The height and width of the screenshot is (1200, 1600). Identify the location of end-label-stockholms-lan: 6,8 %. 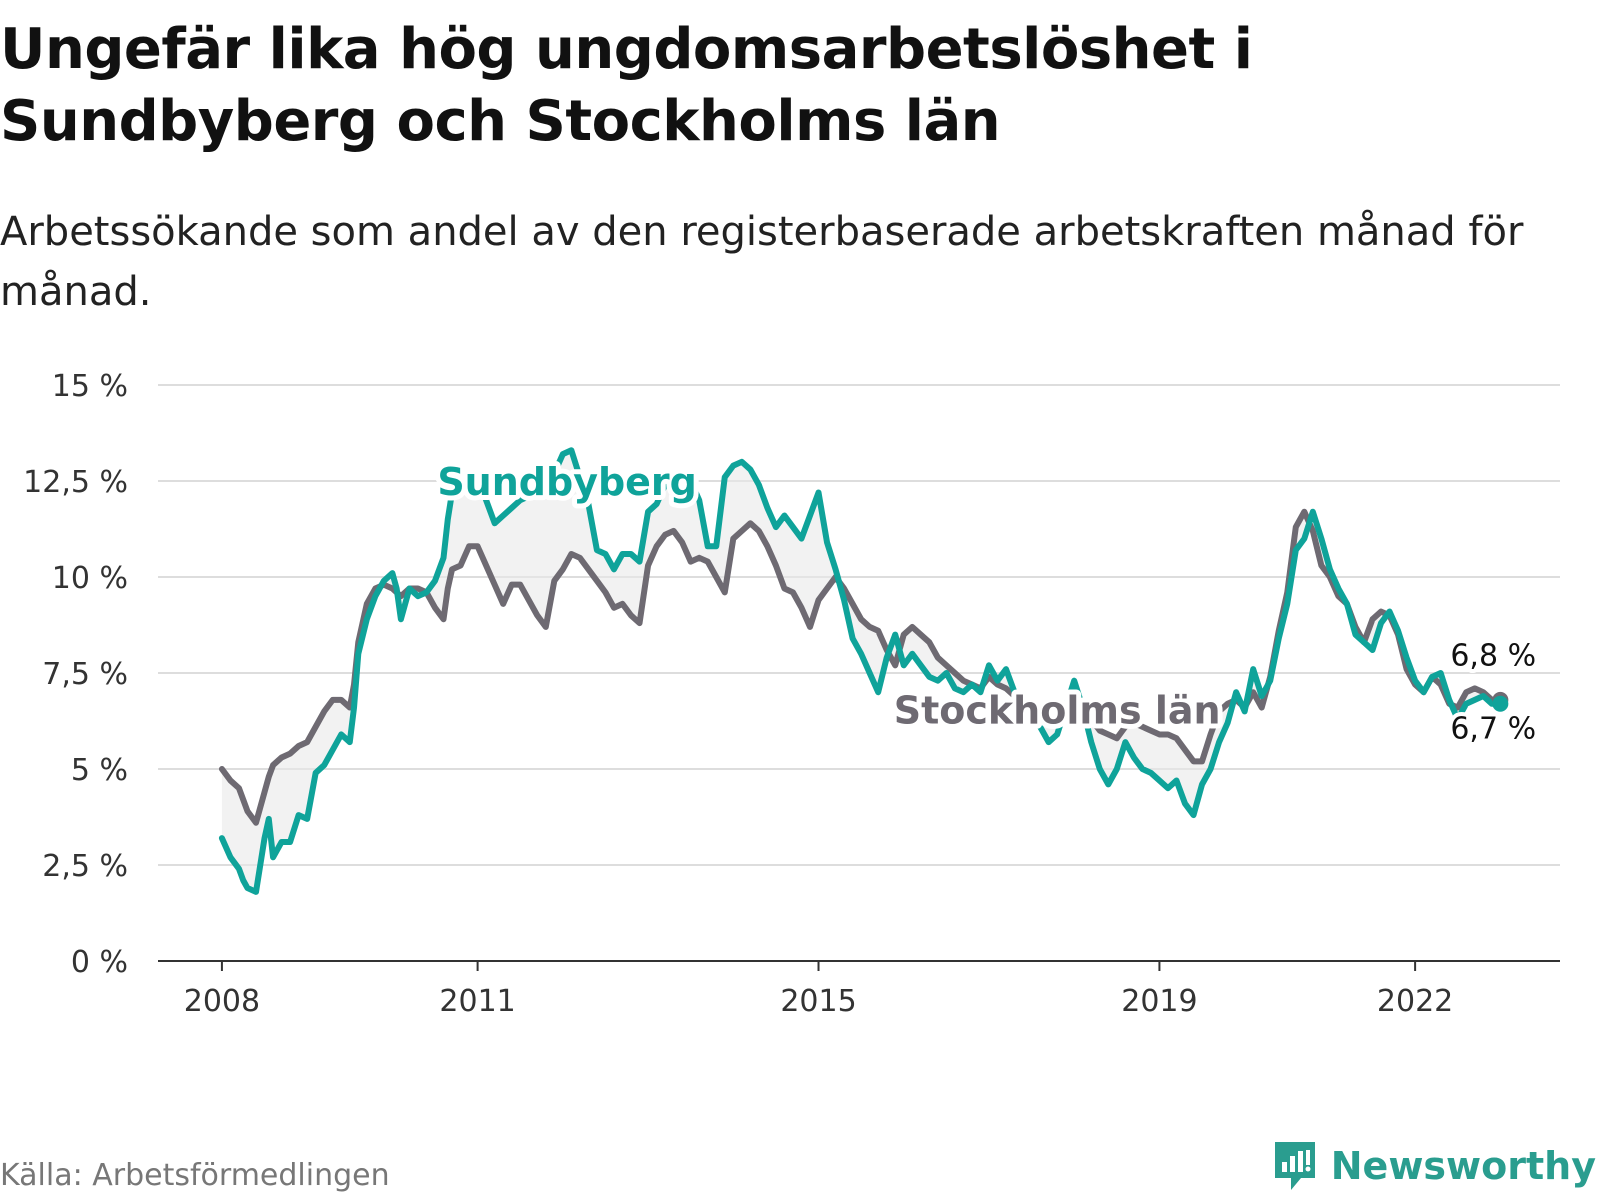
(1493, 655).